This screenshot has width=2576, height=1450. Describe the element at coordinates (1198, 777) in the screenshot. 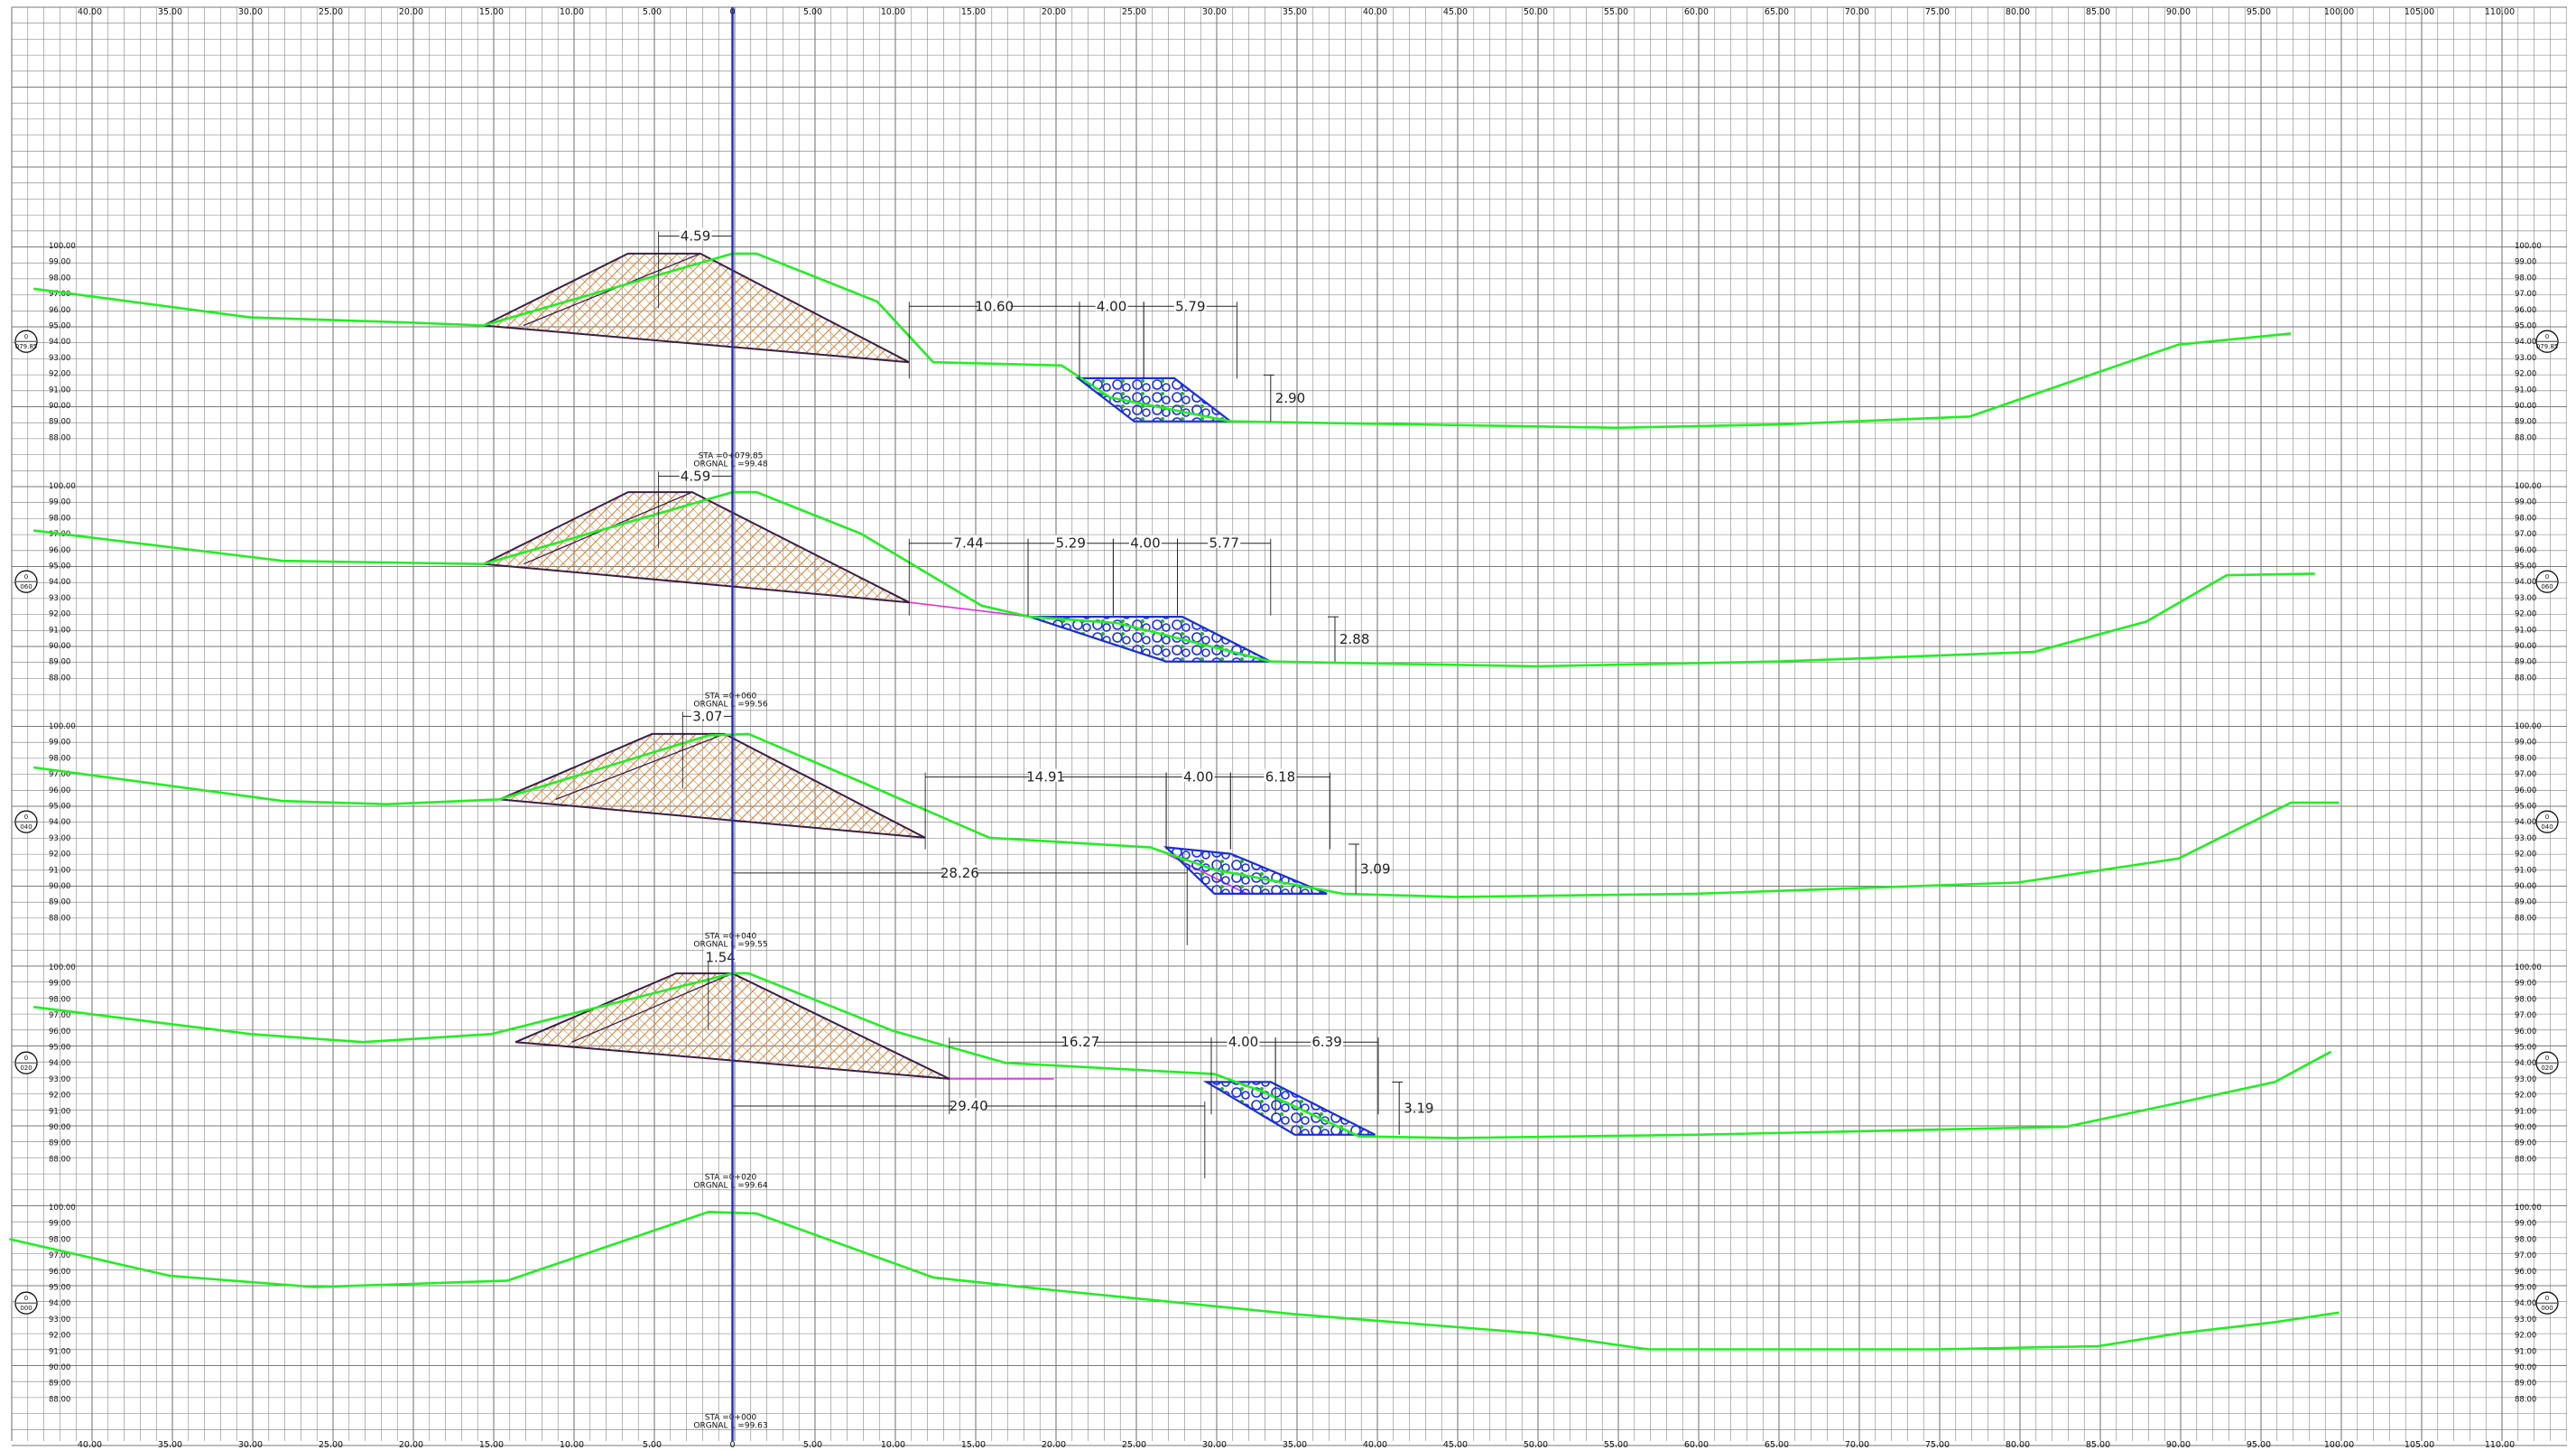

I see `dimension-label: 4.00` at that location.